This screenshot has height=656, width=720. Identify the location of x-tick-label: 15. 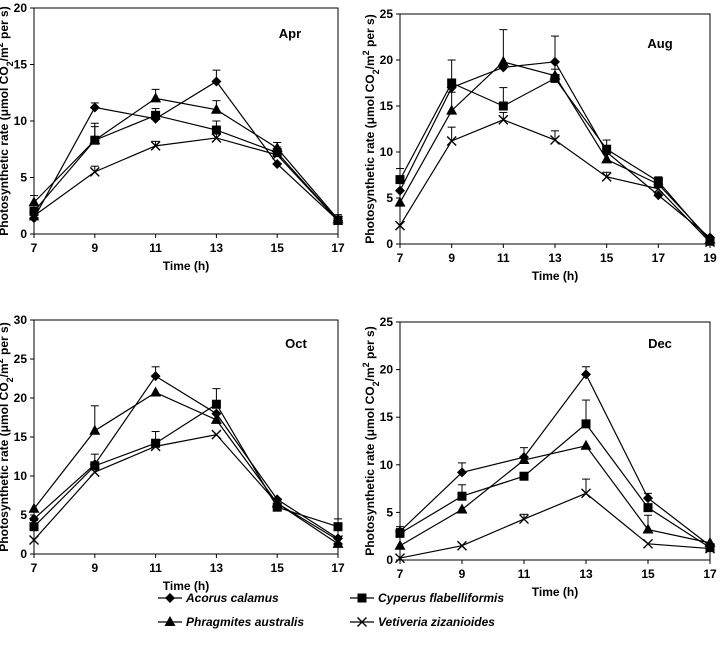
(648, 574).